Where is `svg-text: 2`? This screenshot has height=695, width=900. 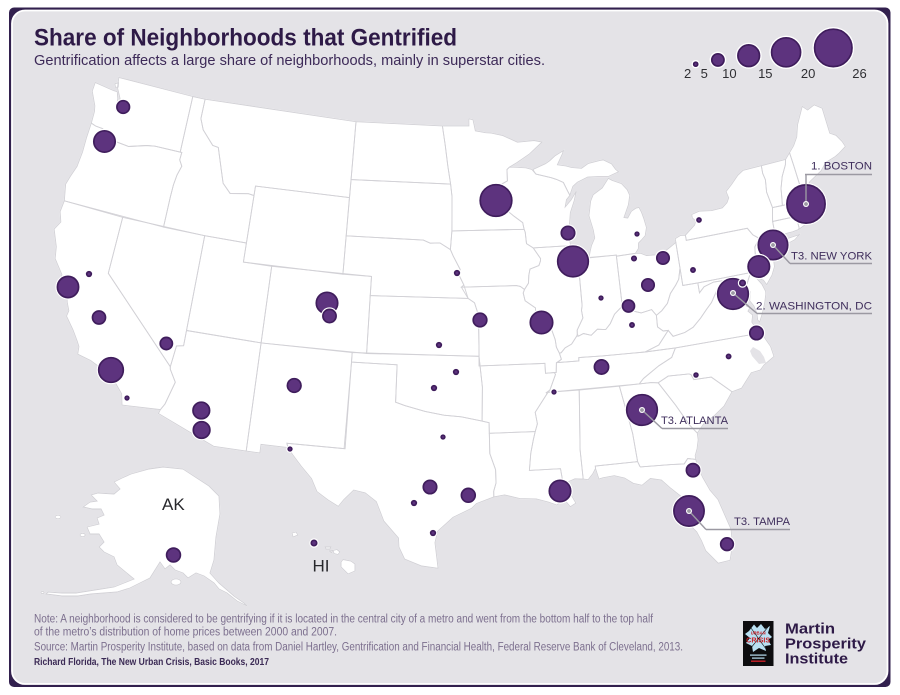
svg-text: 2 is located at coordinates (687, 73).